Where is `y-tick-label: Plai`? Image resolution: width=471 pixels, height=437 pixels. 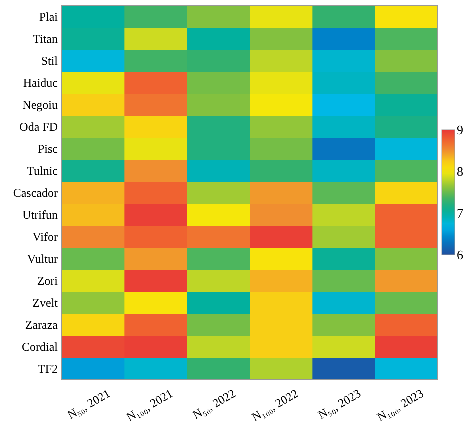
y-tick-label: Plai is located at coordinates (49, 17).